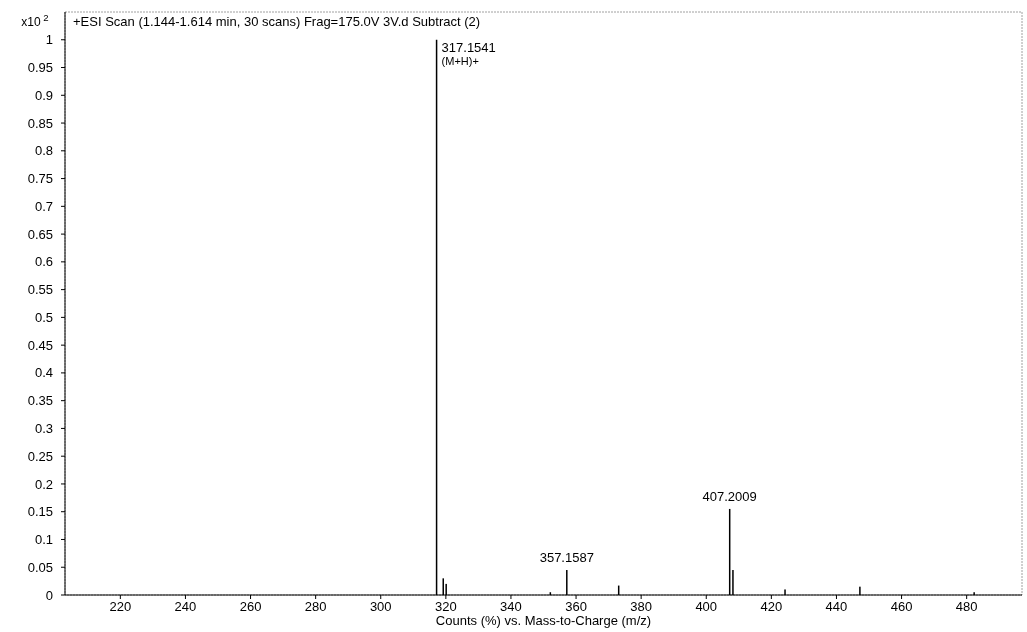  What do you see at coordinates (43, 540) in the screenshot?
I see `y-tick-label: 0.1` at bounding box center [43, 540].